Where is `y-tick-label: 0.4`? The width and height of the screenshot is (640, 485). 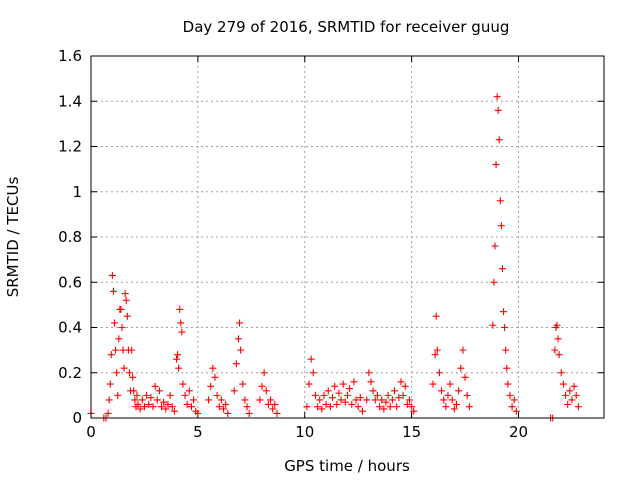
y-tick-label: 0.4 is located at coordinates (70, 328).